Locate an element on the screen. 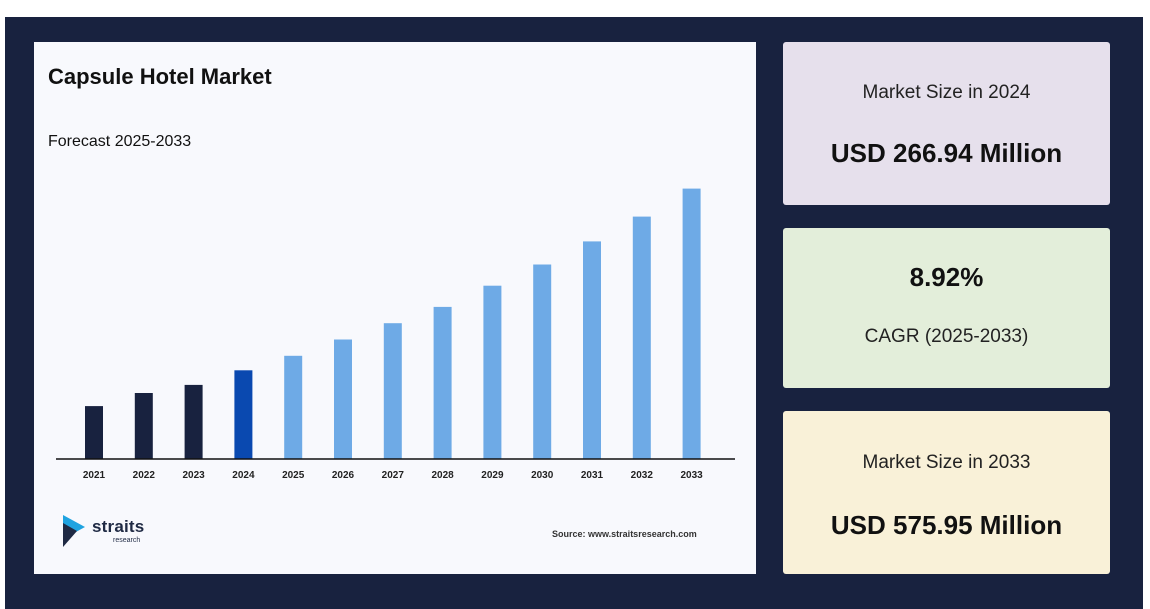 This screenshot has width=1150, height=609. market-size-2024-label: Market Size in 2024 is located at coordinates (946, 92).